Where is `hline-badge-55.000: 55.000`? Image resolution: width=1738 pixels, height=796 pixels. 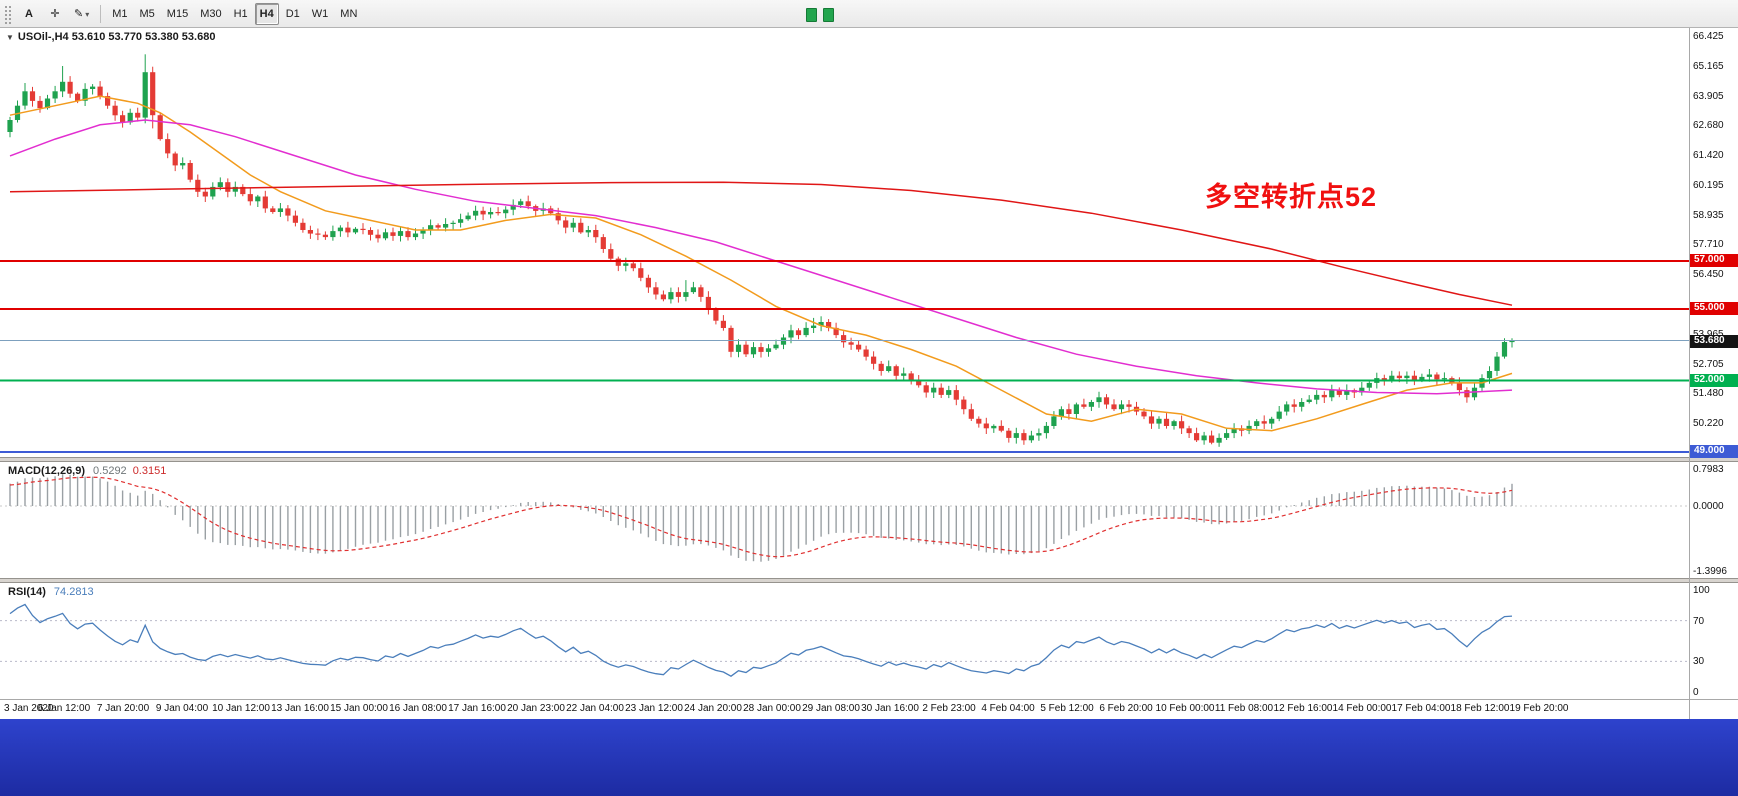 hline-badge-55.000: 55.000 is located at coordinates (1714, 308).